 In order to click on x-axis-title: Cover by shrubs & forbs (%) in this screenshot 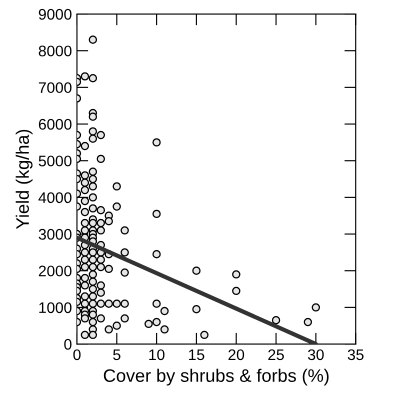, I will do `click(216, 377)`.